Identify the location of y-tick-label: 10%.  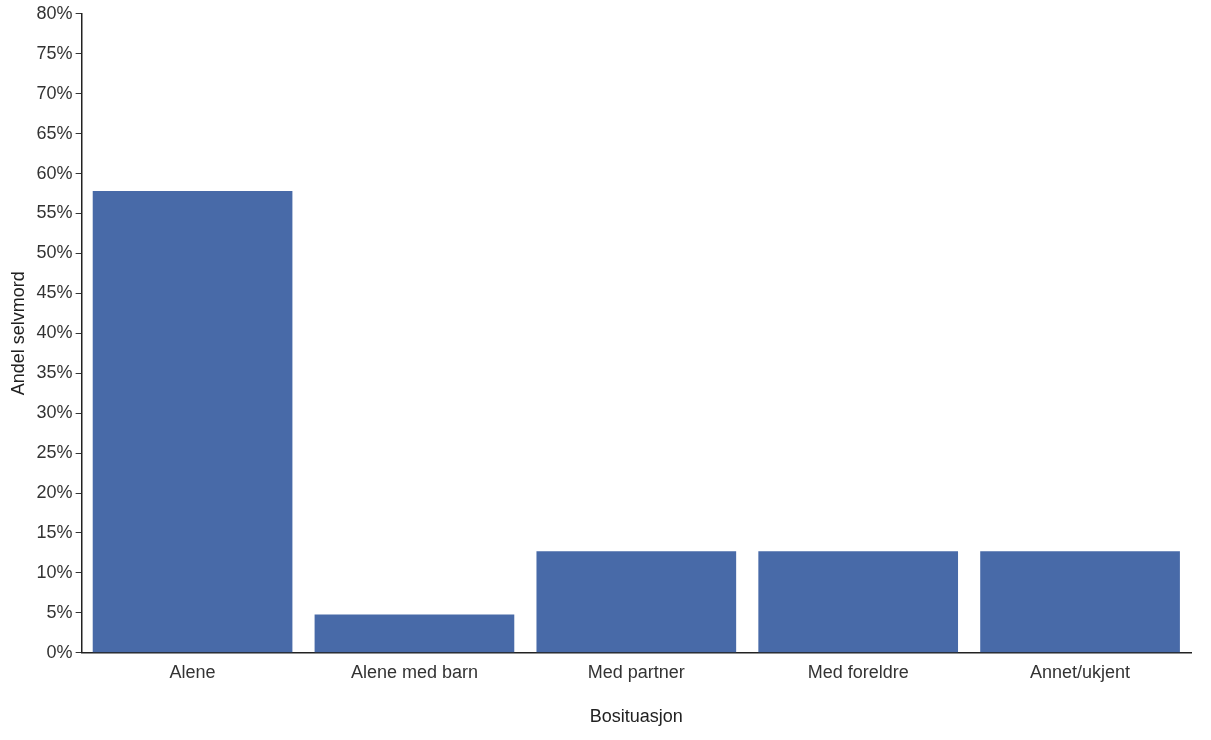
(54, 571).